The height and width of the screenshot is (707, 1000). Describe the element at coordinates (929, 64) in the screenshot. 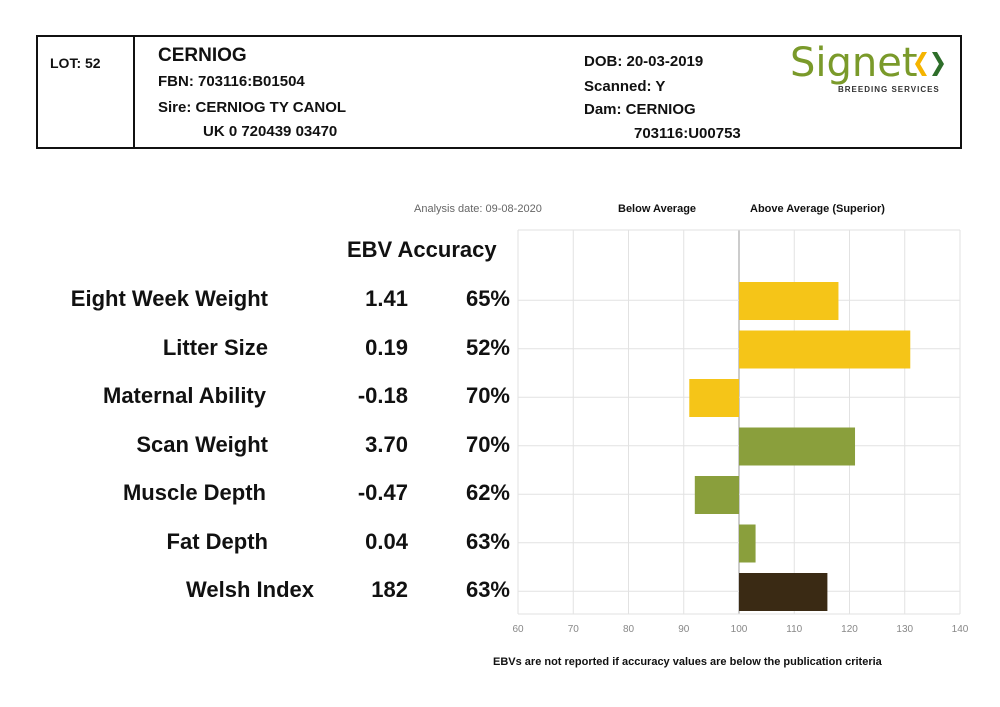

I see `signet-chevrons-icon` at that location.